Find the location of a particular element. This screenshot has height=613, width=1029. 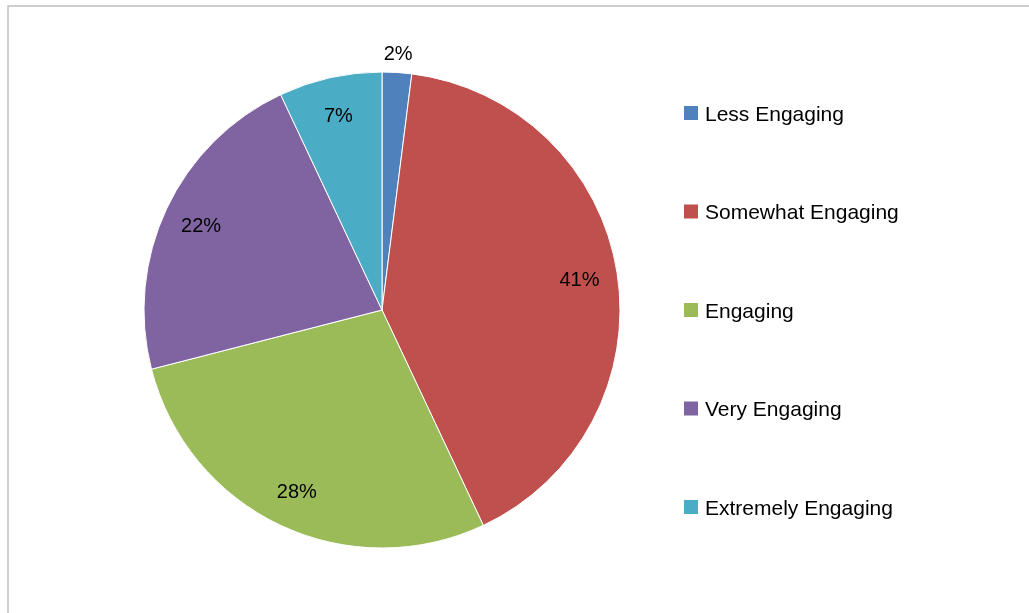

data-label: 41% is located at coordinates (579, 278).